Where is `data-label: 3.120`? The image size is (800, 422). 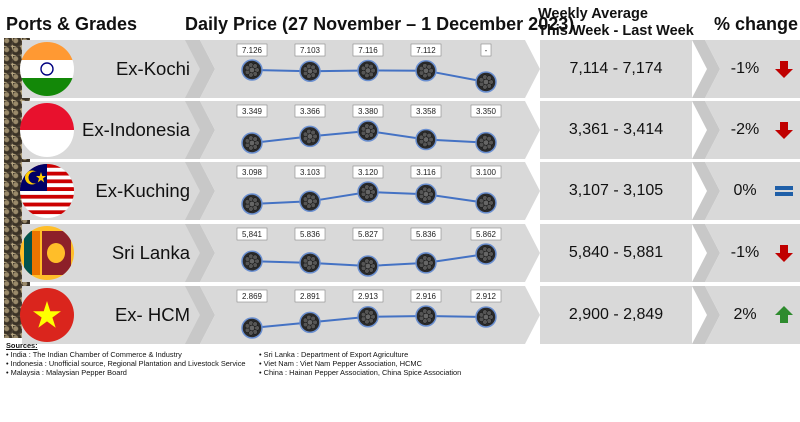 data-label: 3.120 is located at coordinates (368, 172).